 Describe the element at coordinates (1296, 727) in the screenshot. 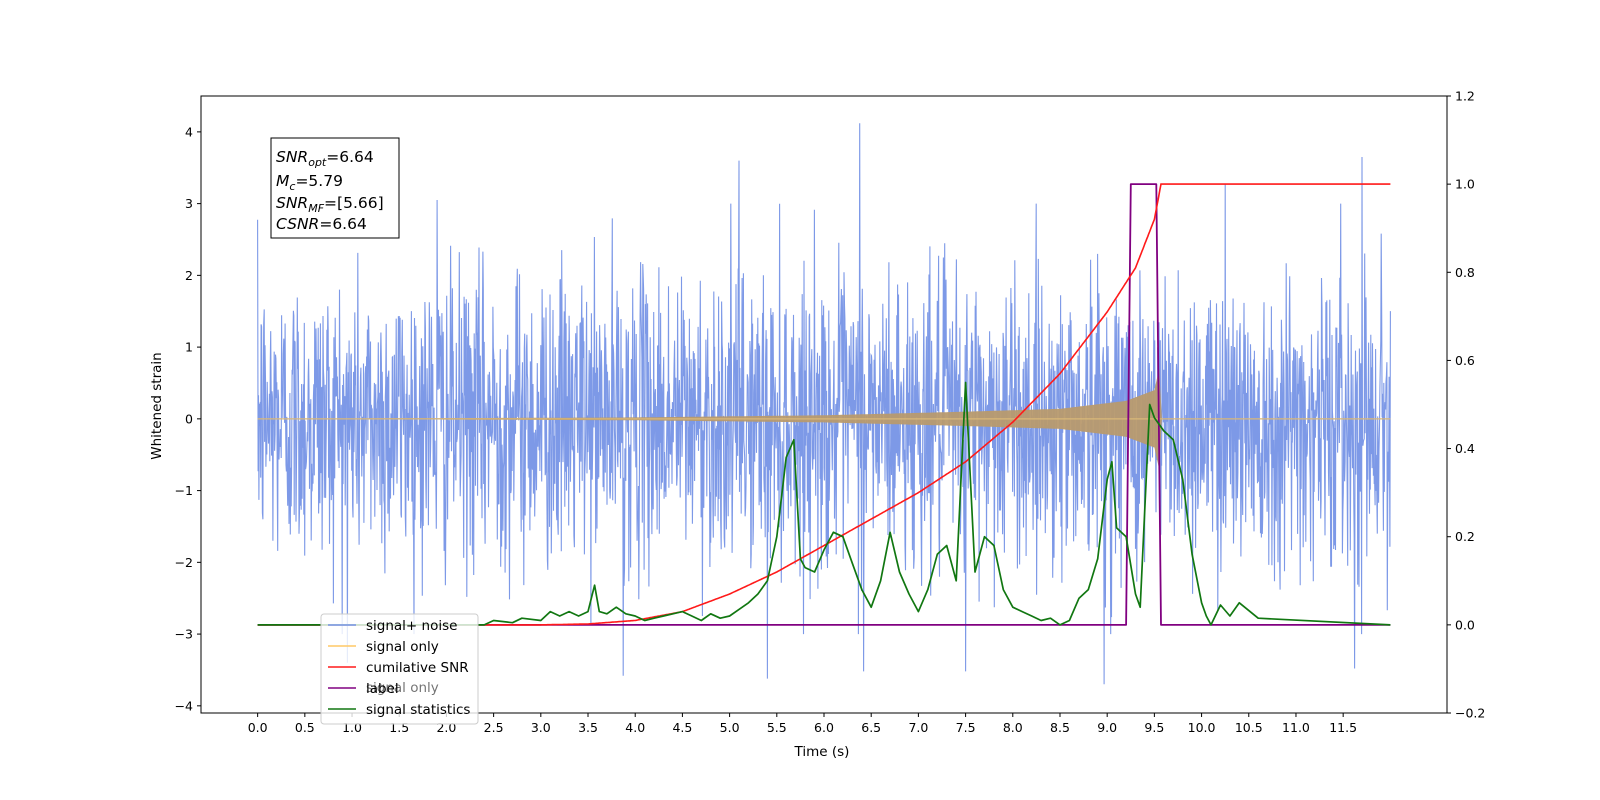

I see `x-tick-label: 11.0` at that location.